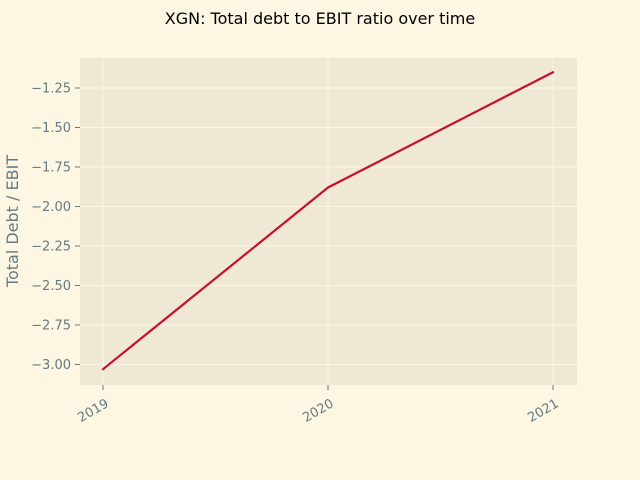  I want to click on y-tick-label: −1.25, so click(51, 89).